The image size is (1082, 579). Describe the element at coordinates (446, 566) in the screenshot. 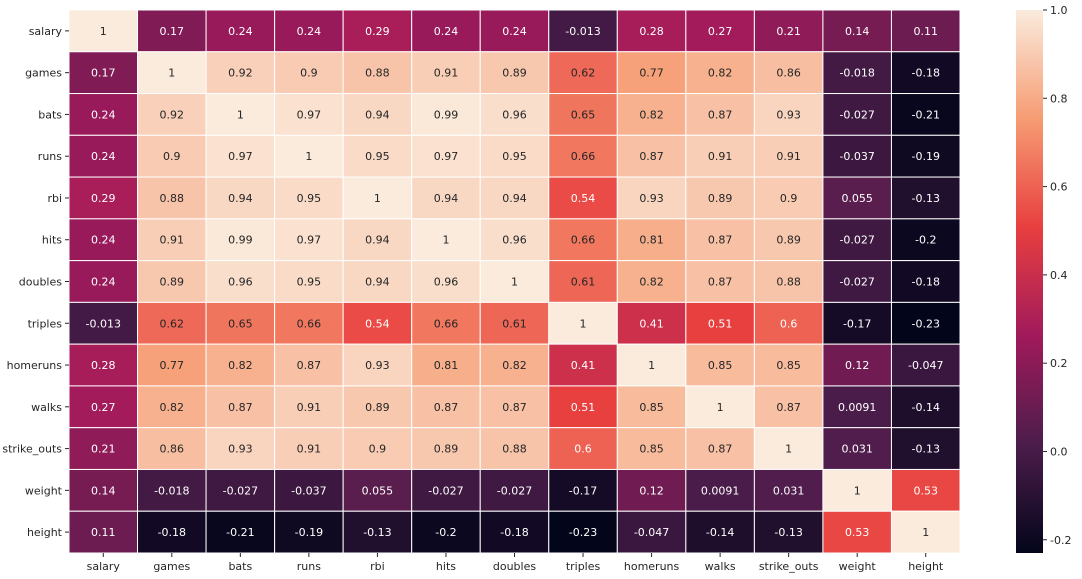

I see `column-tick-label: hits` at that location.